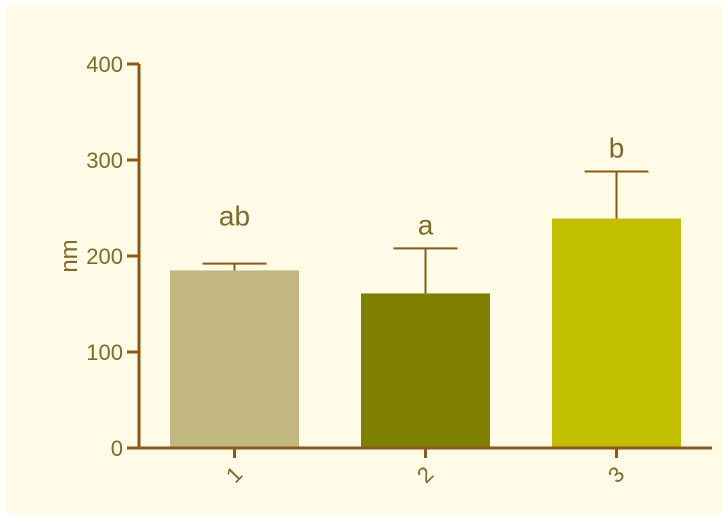  I want to click on y-tick-label: 100, so click(104, 352).